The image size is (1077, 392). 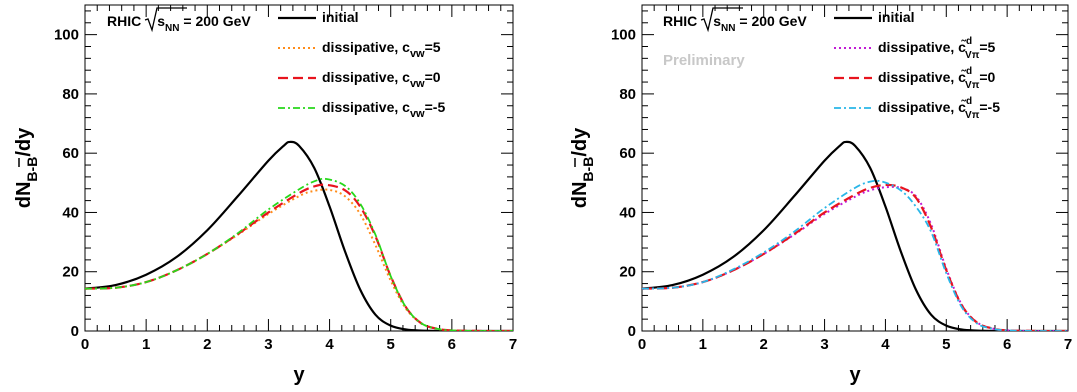 I want to click on legend-entry: dissipative, c̃d Vπ=-5, so click(x=939, y=108).